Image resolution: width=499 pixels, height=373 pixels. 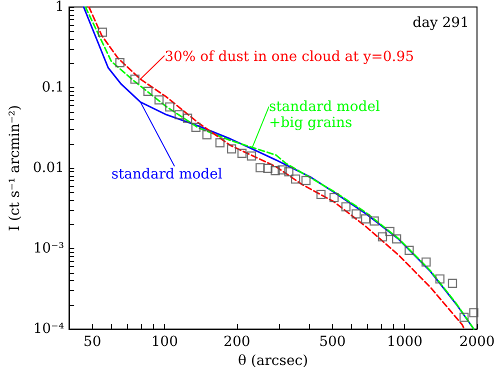 I want to click on annotation: day 291, so click(x=440, y=23).